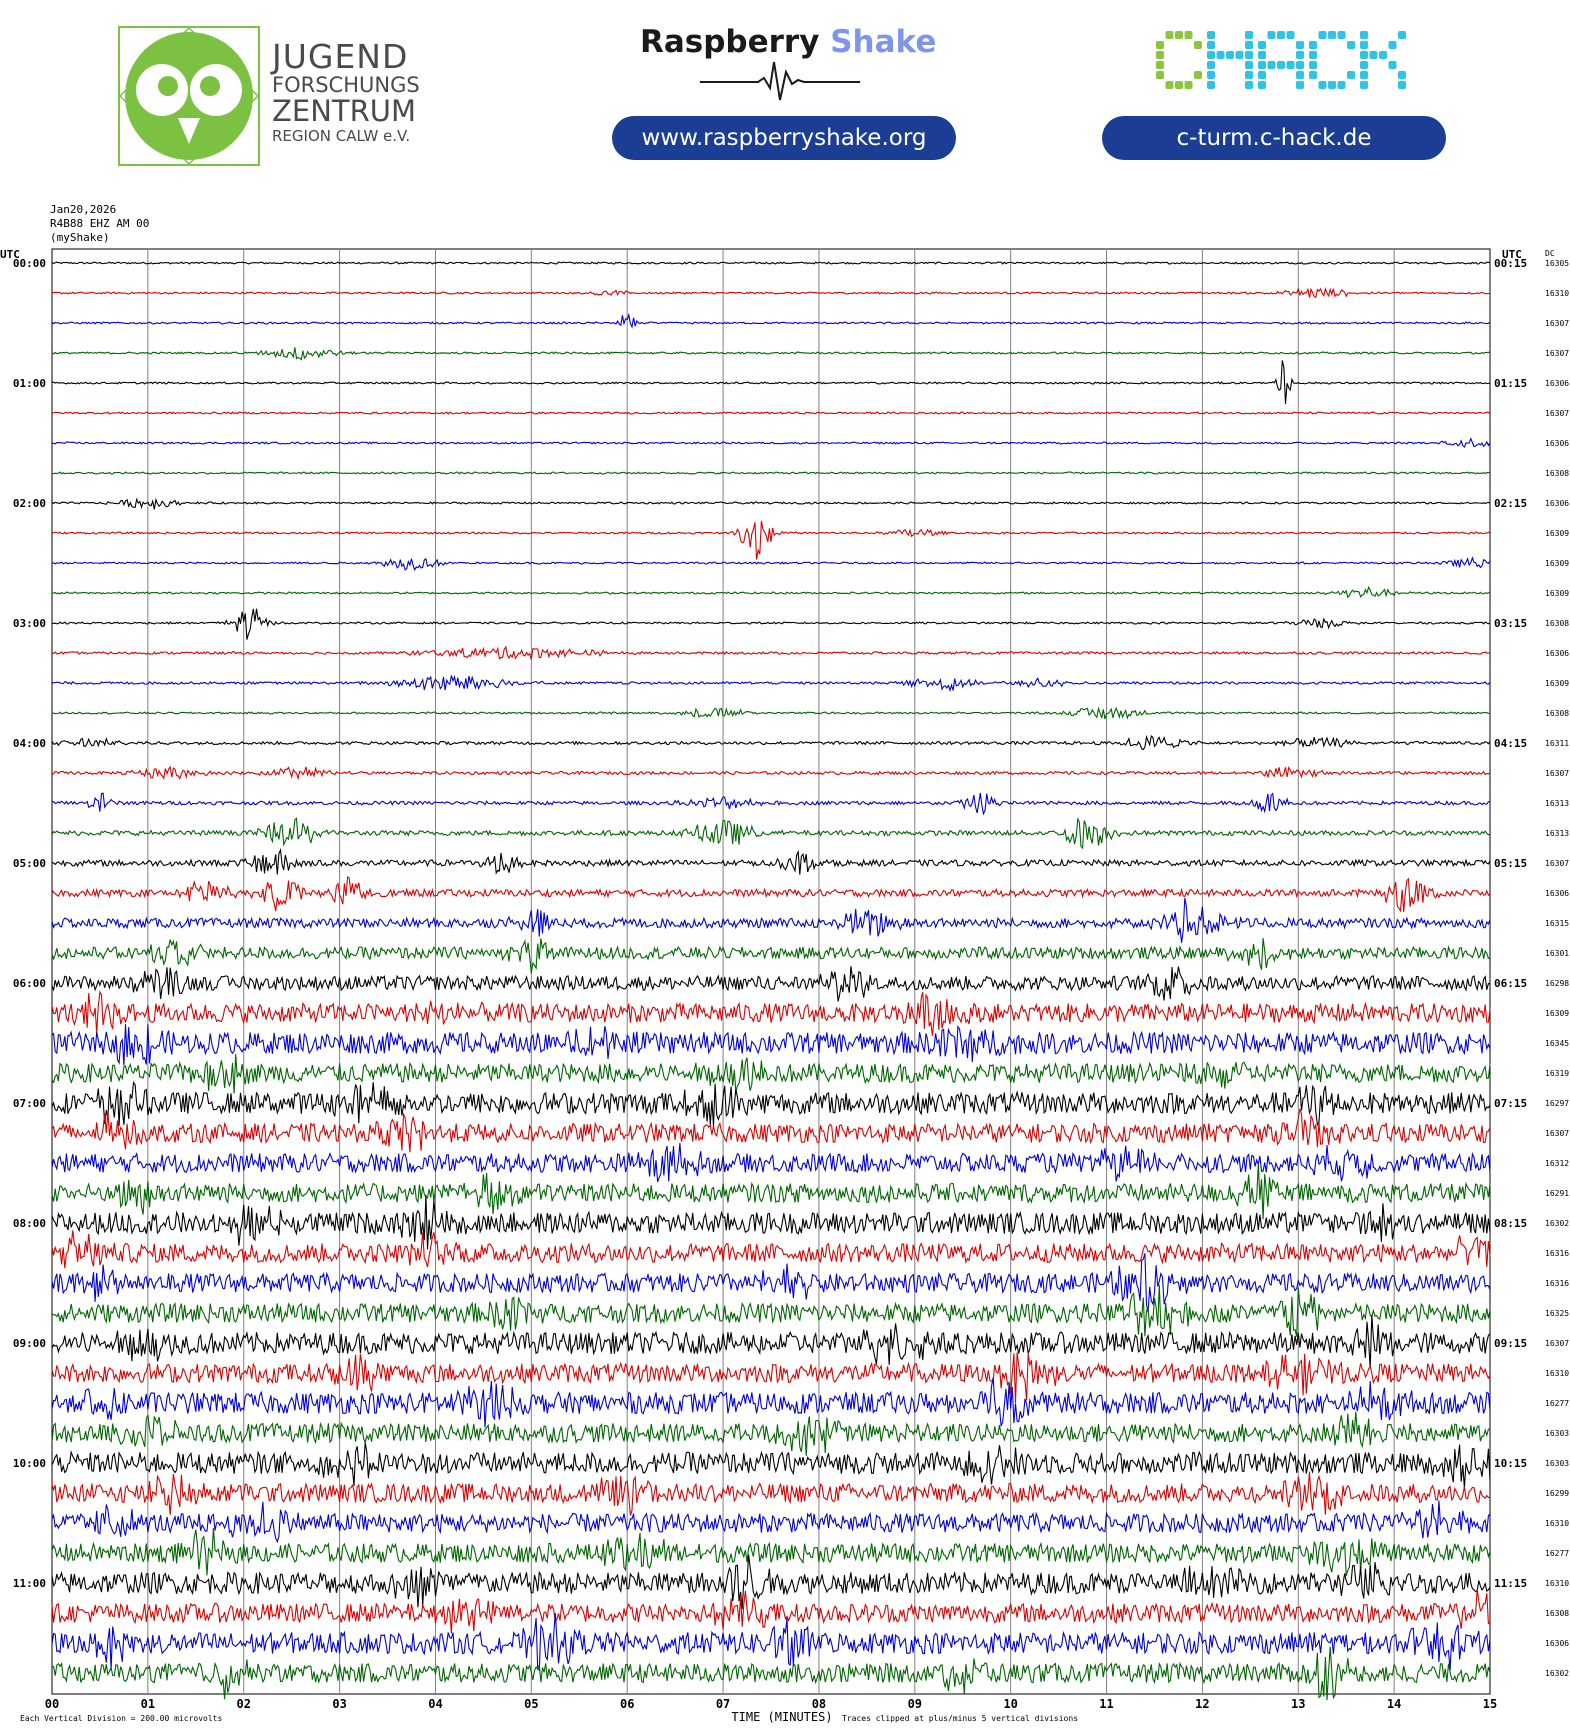 This screenshot has height=1732, width=1570. What do you see at coordinates (29, 1583) in the screenshot?
I see `utc-left-label: 11:00` at bounding box center [29, 1583].